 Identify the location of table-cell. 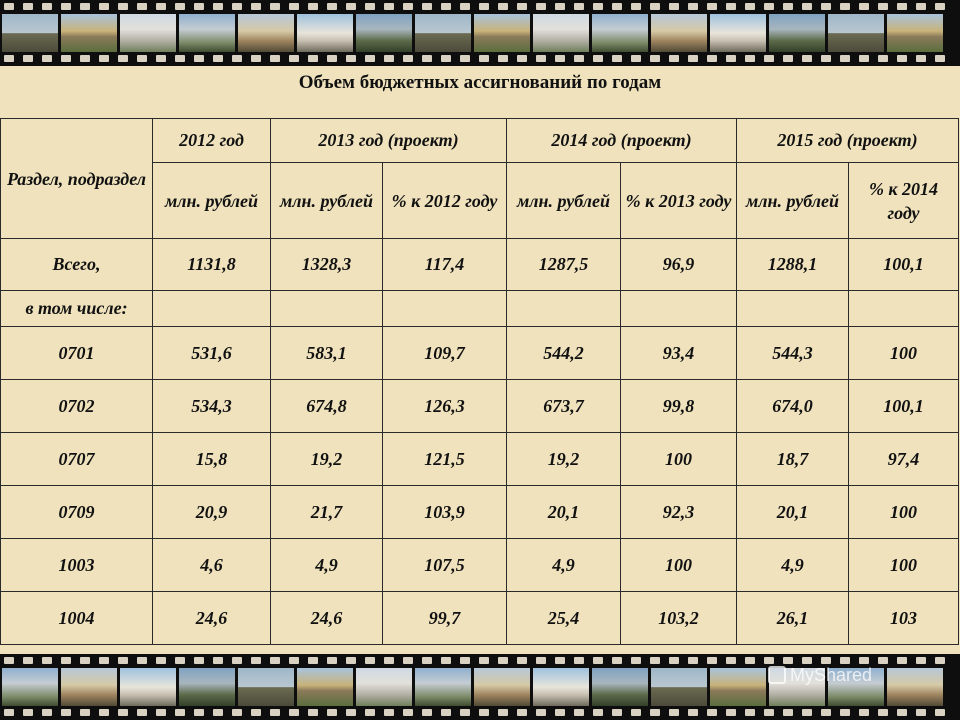
(444, 308).